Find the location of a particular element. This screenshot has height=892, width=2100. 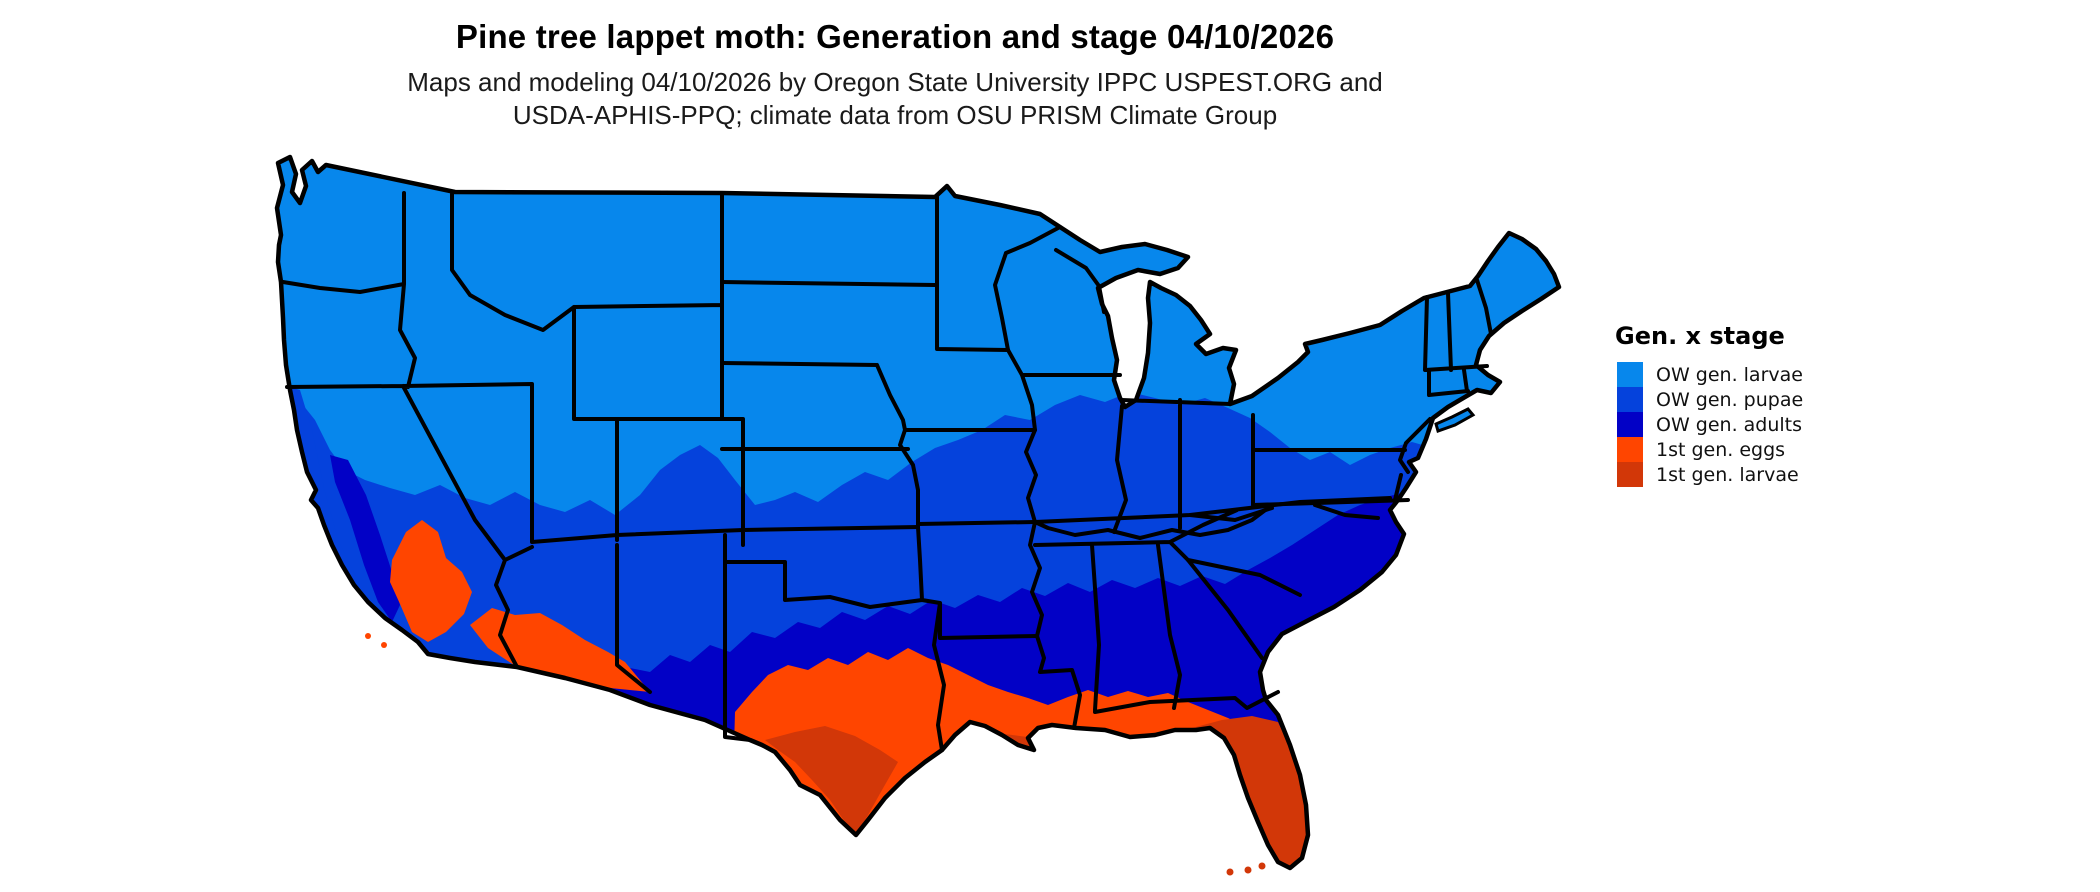

legend-item: OW gen. pupae is located at coordinates (1757, 399).